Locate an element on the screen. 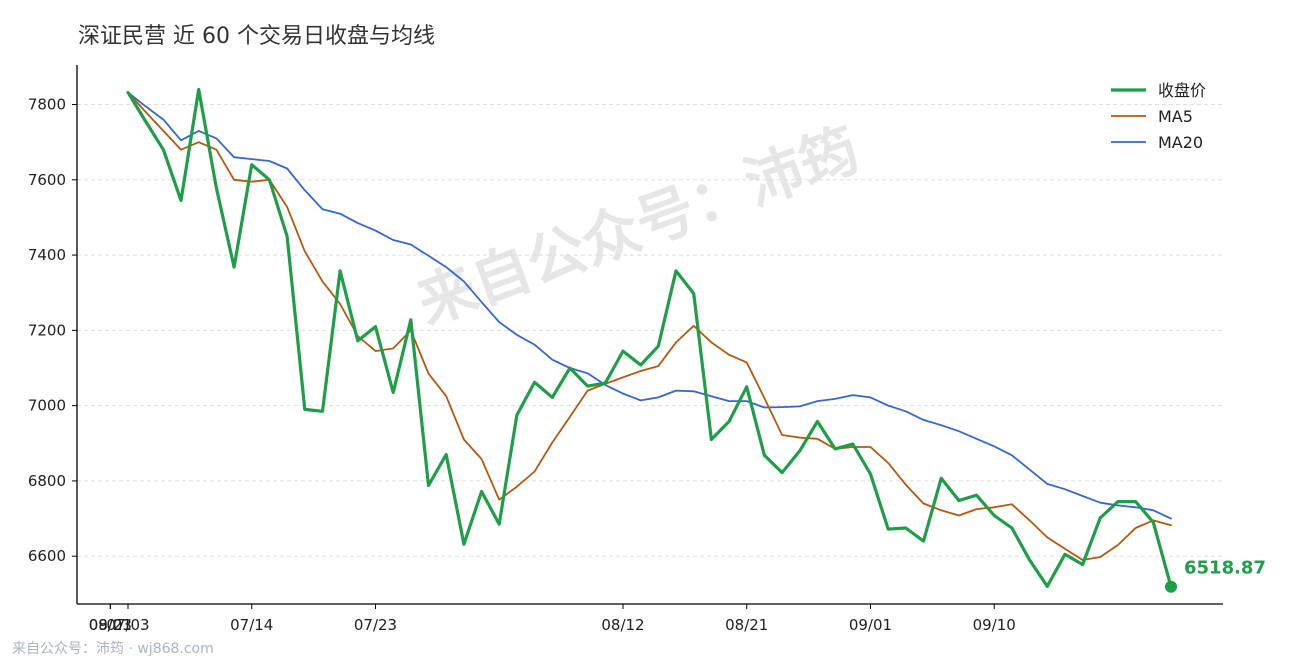 This screenshot has width=1290, height=660. y-tick-label: 7000 is located at coordinates (47, 406).